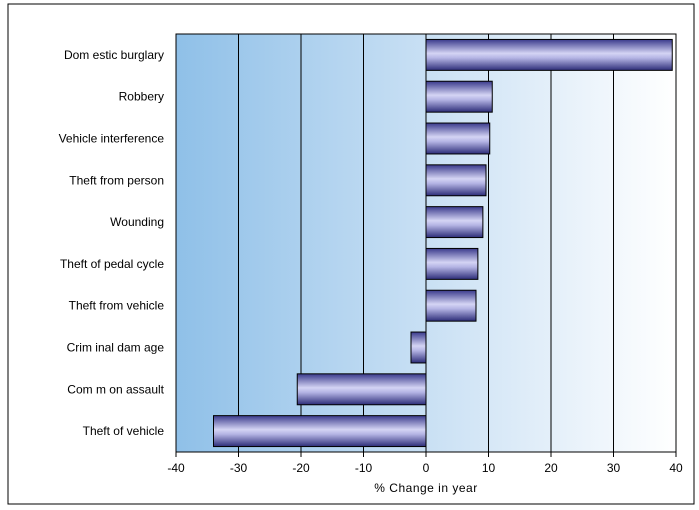 This screenshot has height=510, width=699. Describe the element at coordinates (114, 55) in the screenshot. I see `category-label: Dom estic burglary` at that location.